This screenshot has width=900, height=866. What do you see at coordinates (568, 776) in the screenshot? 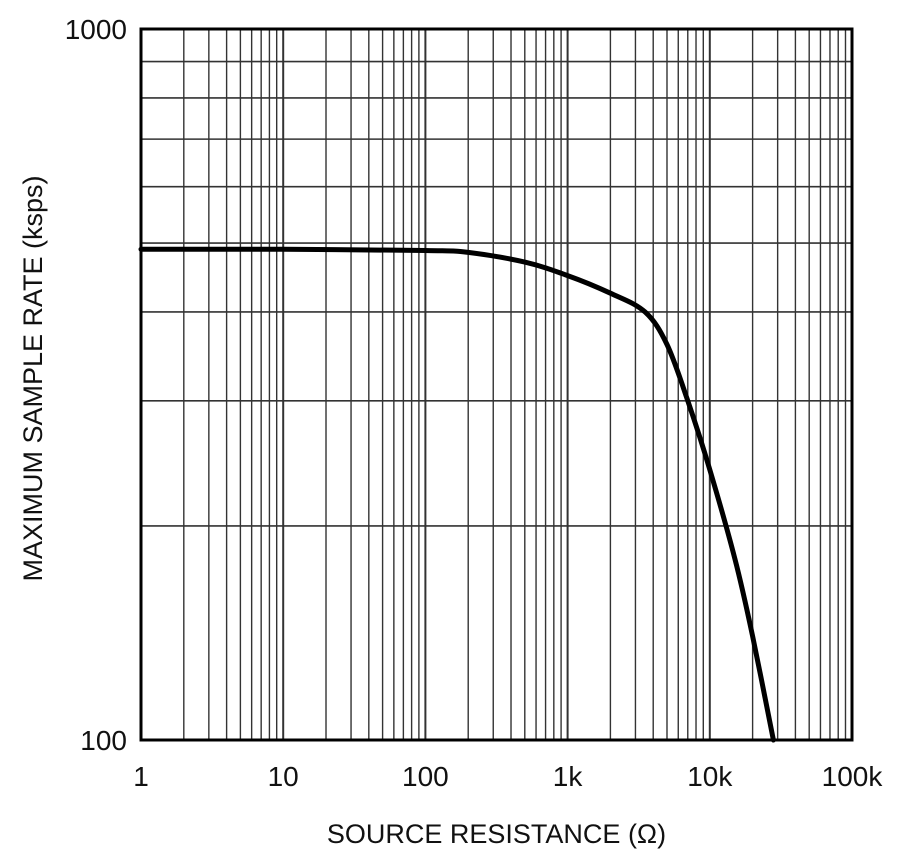
I see `x-tick-label: 1k` at bounding box center [568, 776].